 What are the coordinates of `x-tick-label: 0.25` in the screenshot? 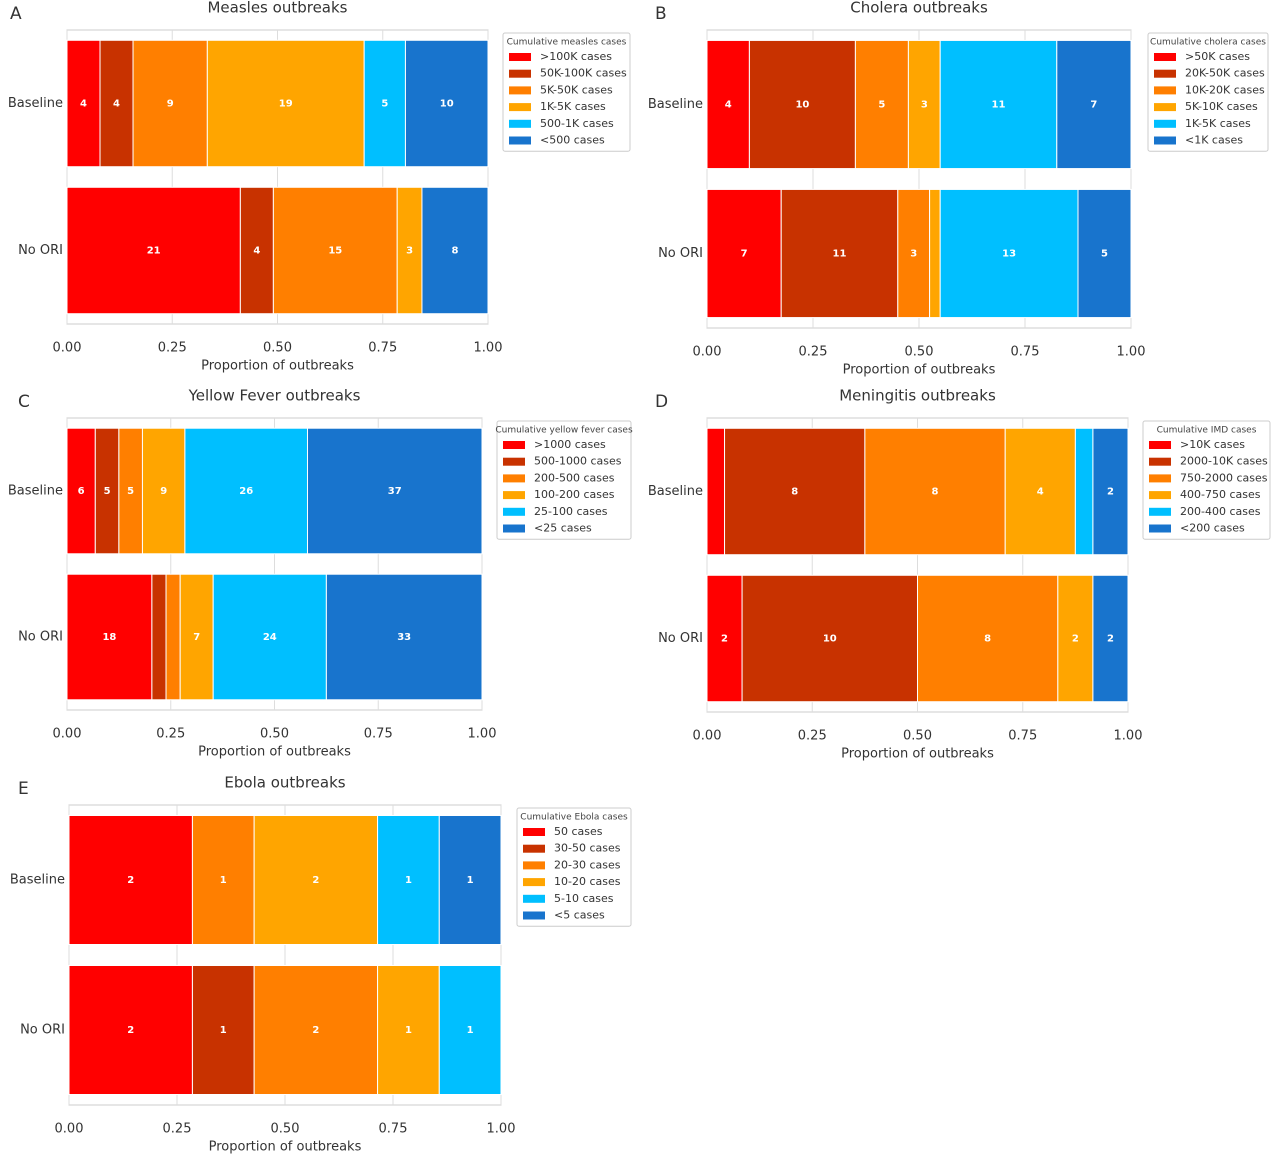 It's located at (172, 348).